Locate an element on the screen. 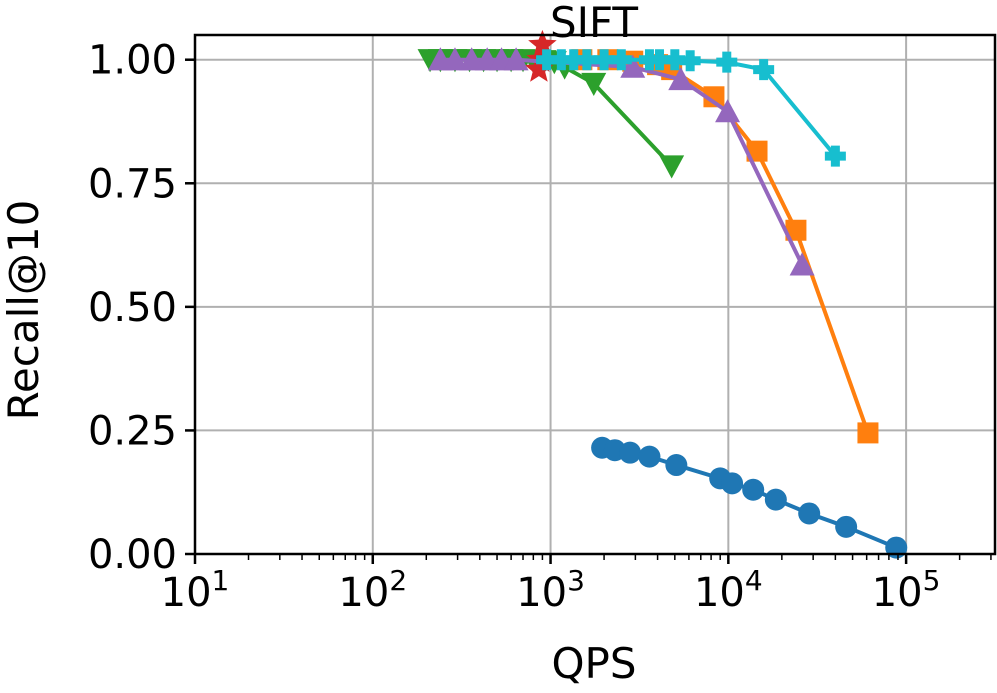 The height and width of the screenshot is (693, 997). series-blue-circle is located at coordinates (749, 497).